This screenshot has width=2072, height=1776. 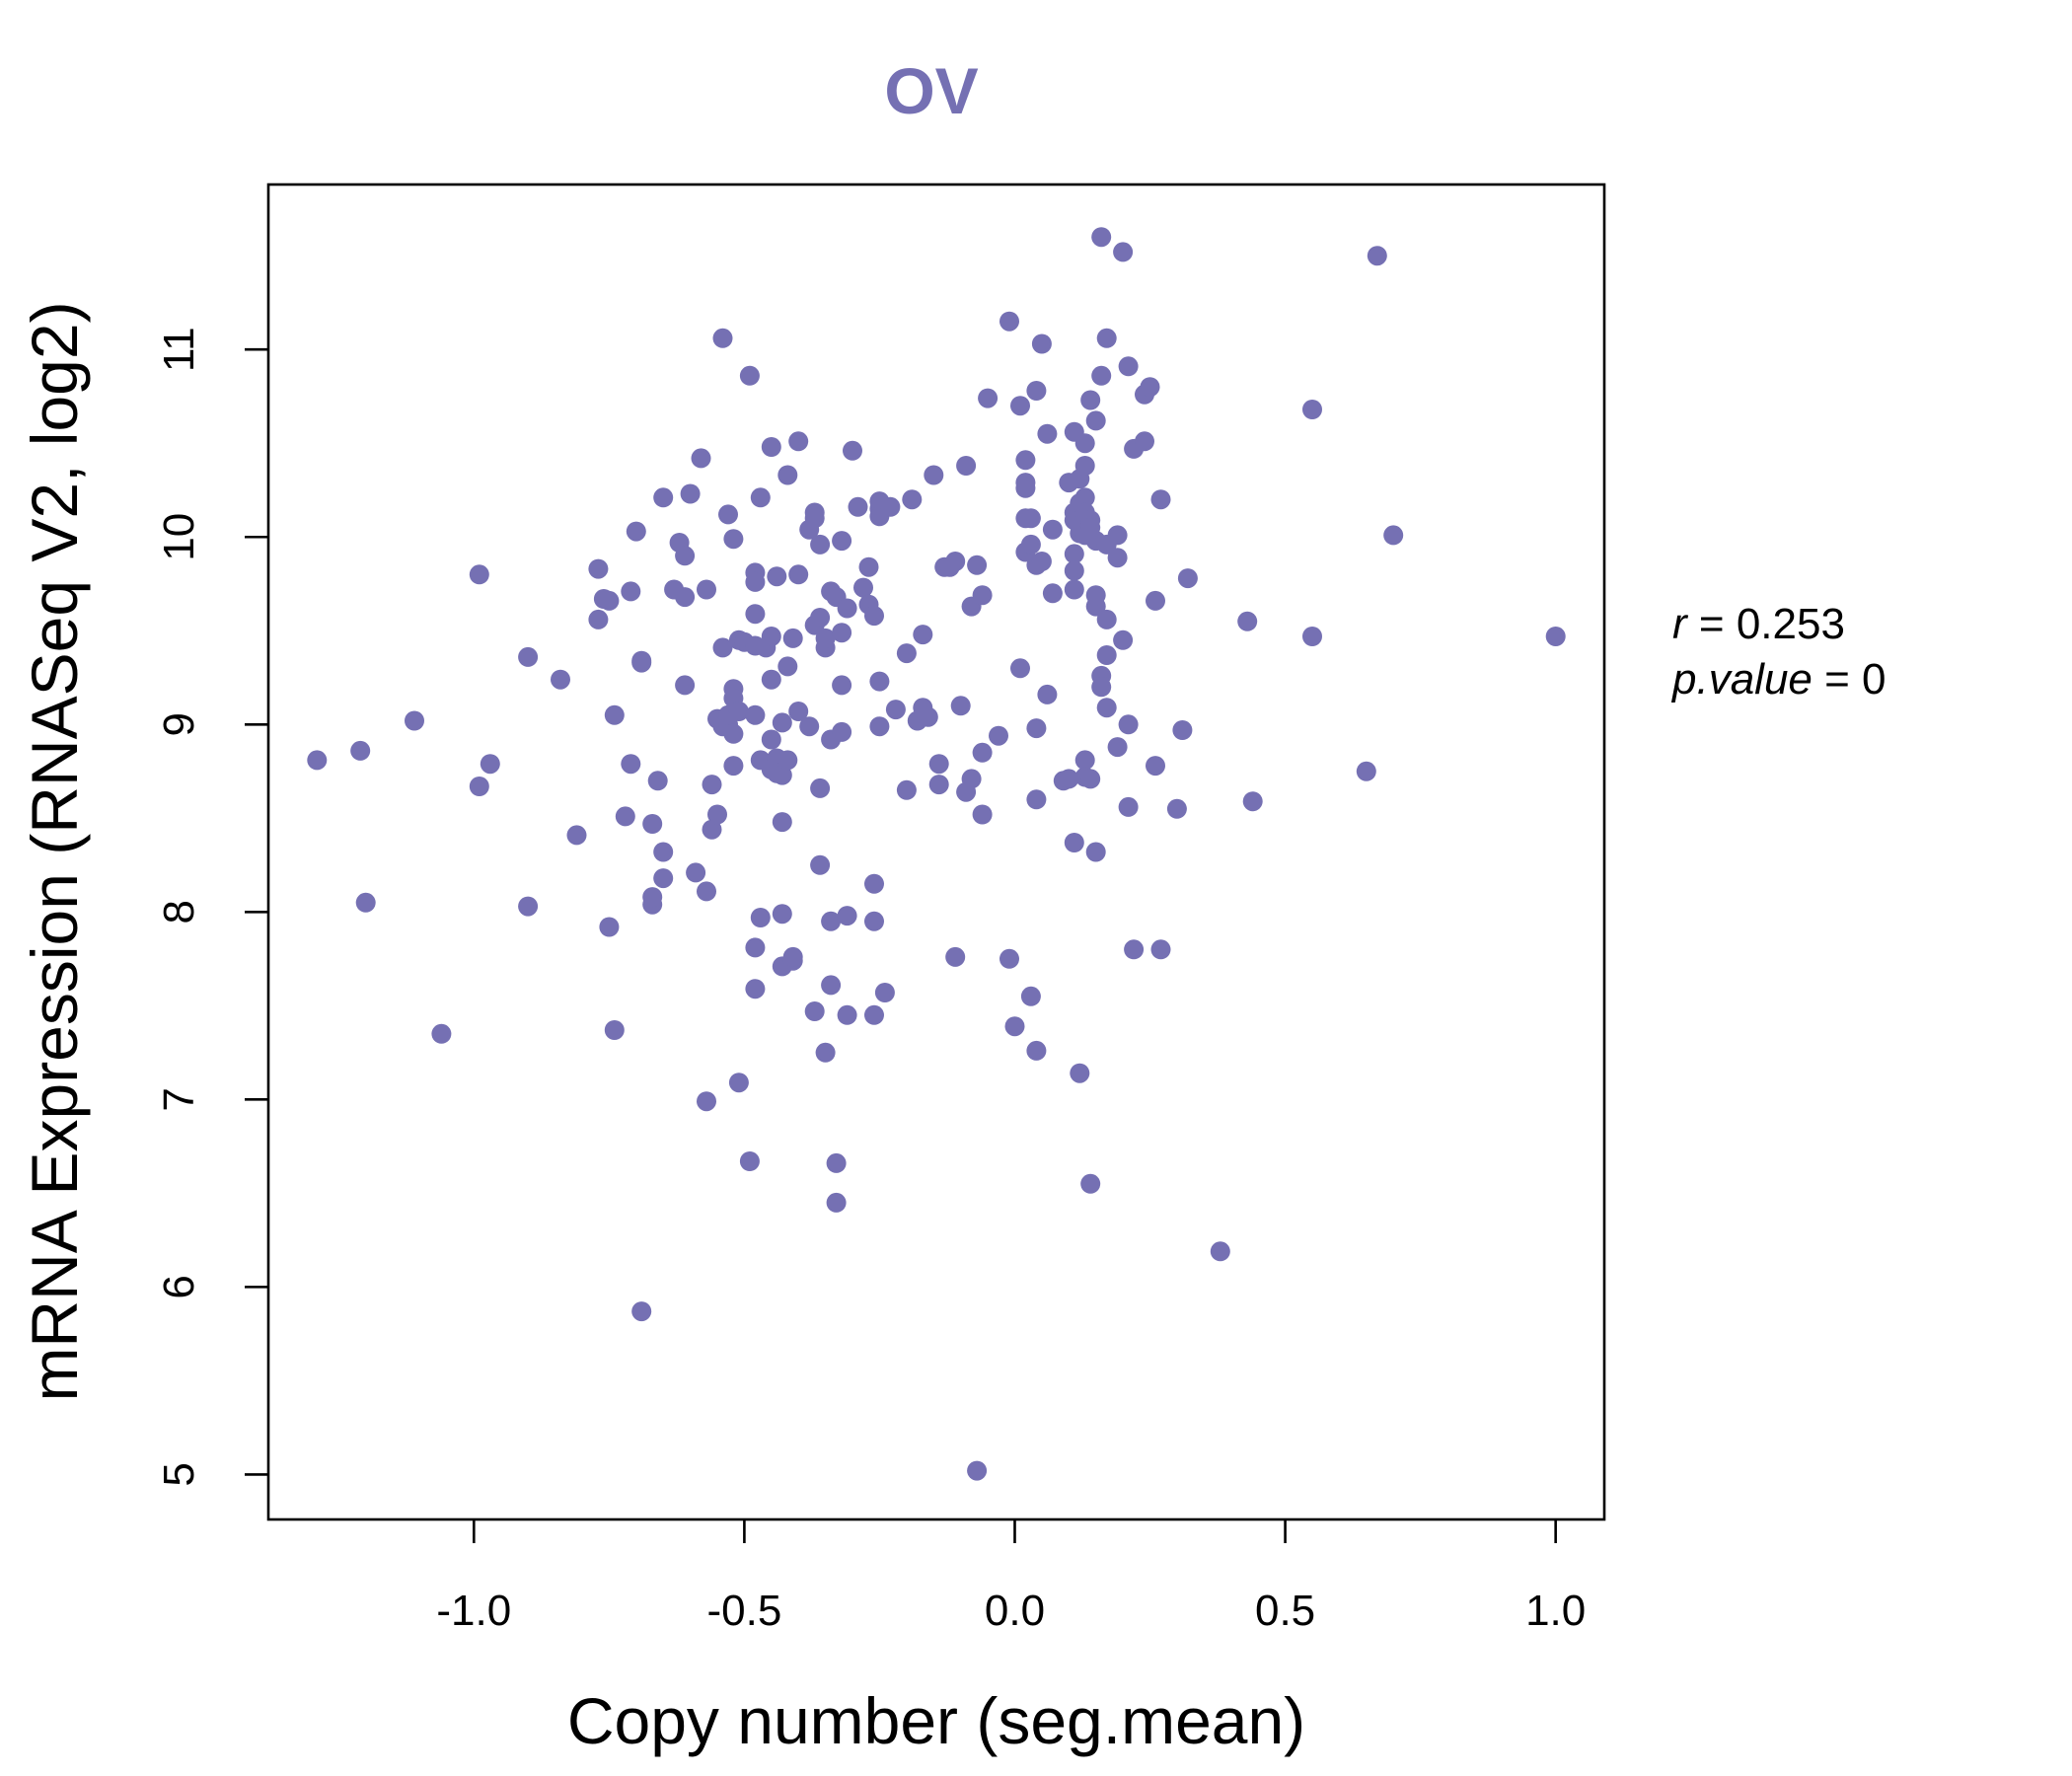 What do you see at coordinates (1011, 1577) in the screenshot?
I see `x-axis: -1.0 -0.5 0.0 0.5 1.0` at bounding box center [1011, 1577].